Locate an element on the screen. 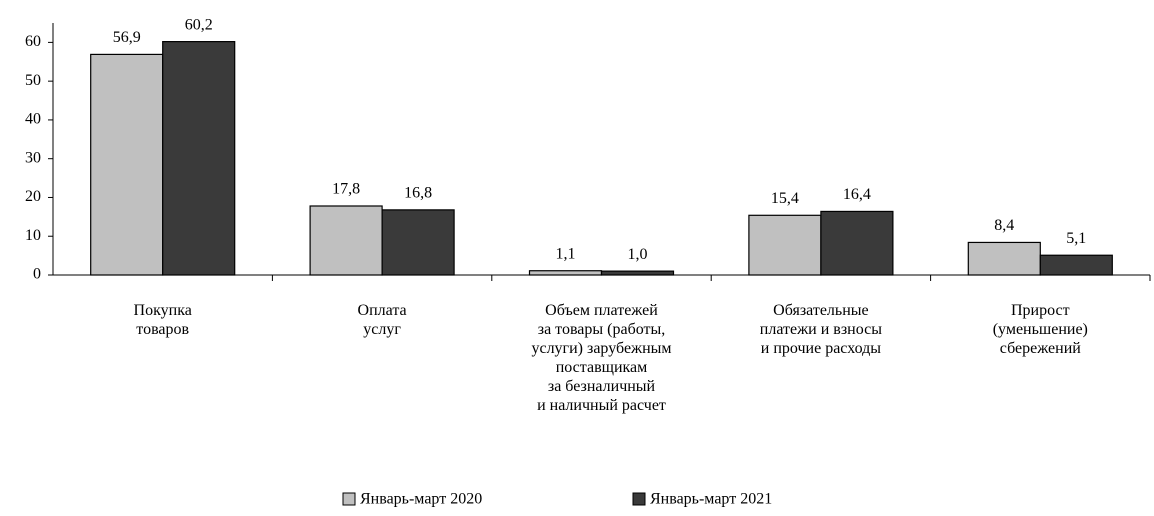  y-tick-label: 30 is located at coordinates (33, 157).